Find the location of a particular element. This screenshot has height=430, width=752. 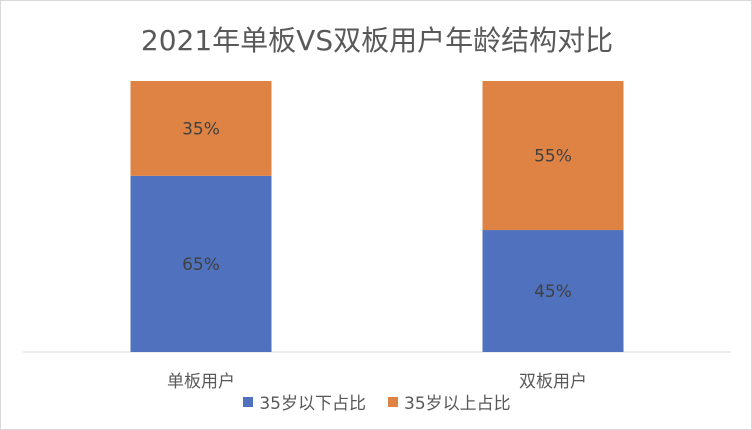

legend-label: 35岁以下占比 is located at coordinates (312, 404).